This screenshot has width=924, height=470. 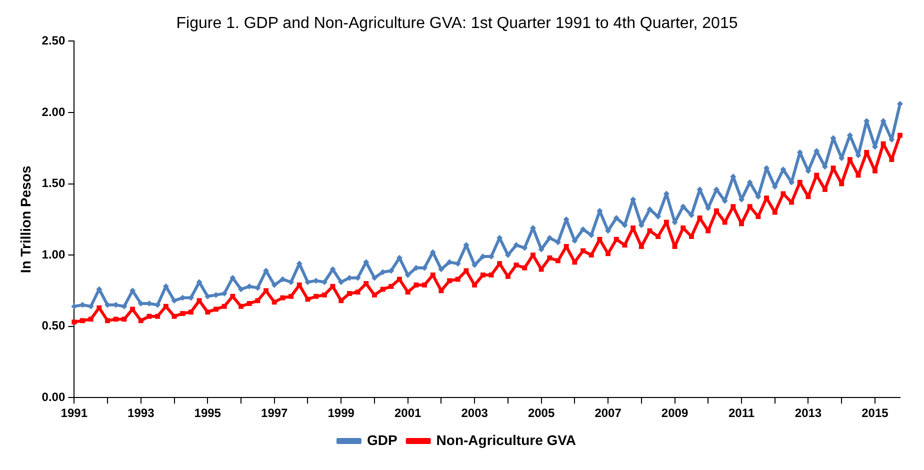 I want to click on x-tick-label: 2015, so click(x=875, y=413).